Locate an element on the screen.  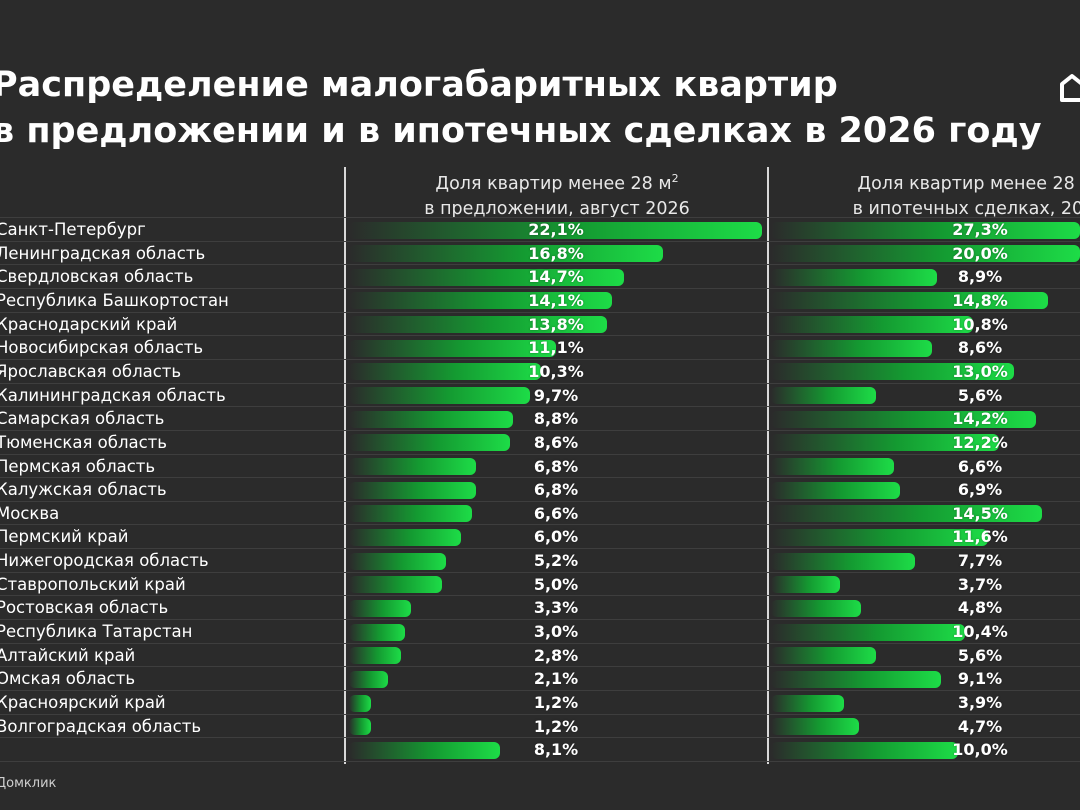
value-label-mortgage: 9,1% is located at coordinates (980, 679).